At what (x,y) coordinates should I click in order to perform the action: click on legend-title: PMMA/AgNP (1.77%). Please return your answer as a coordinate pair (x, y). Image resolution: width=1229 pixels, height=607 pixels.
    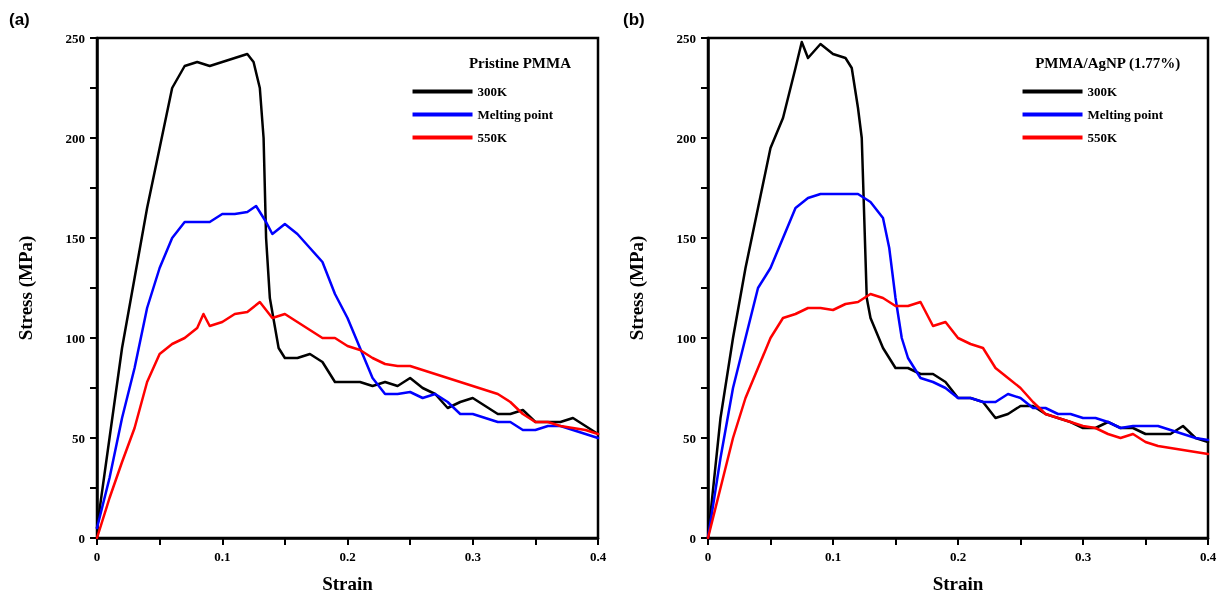
    Looking at the image, I should click on (1108, 63).